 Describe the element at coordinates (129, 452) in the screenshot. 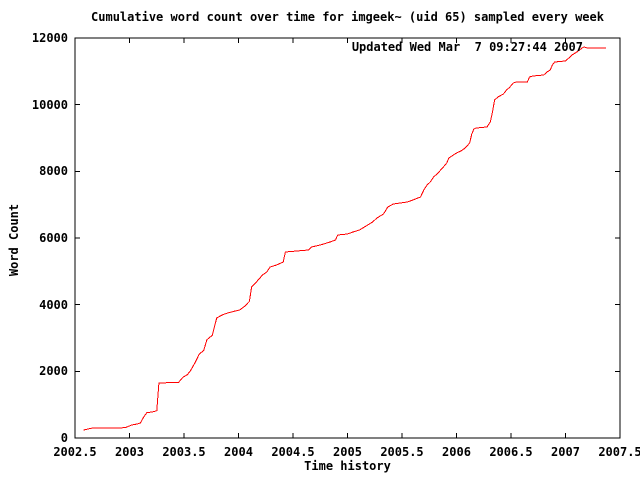

I see `x-tick-label: 2003` at that location.